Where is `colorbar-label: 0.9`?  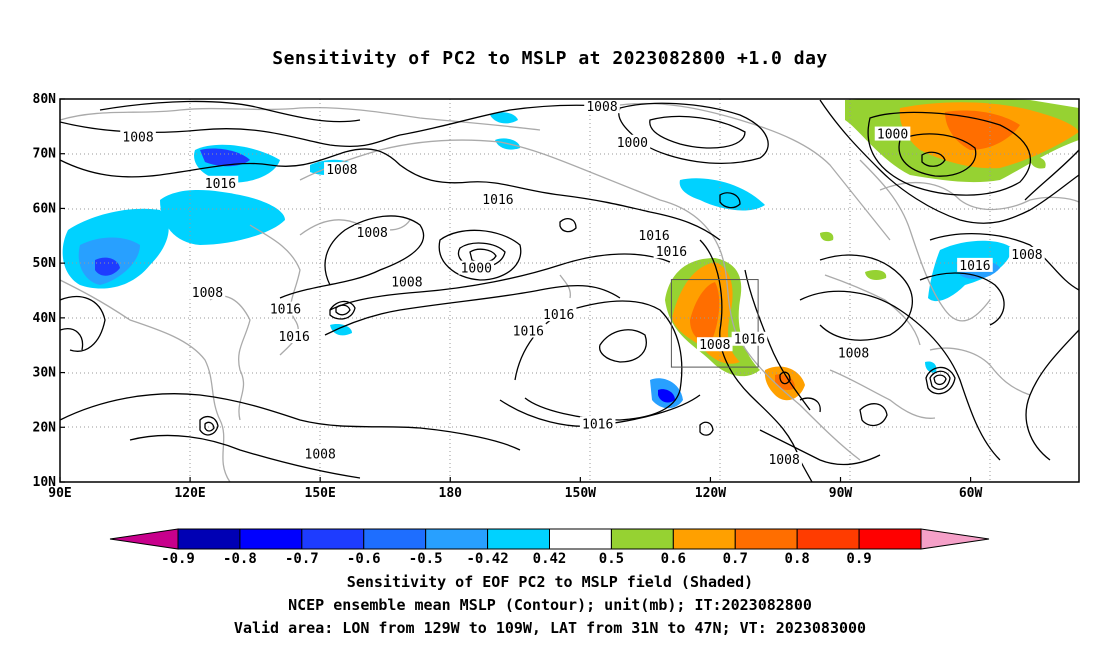
colorbar-label: 0.9 is located at coordinates (858, 559).